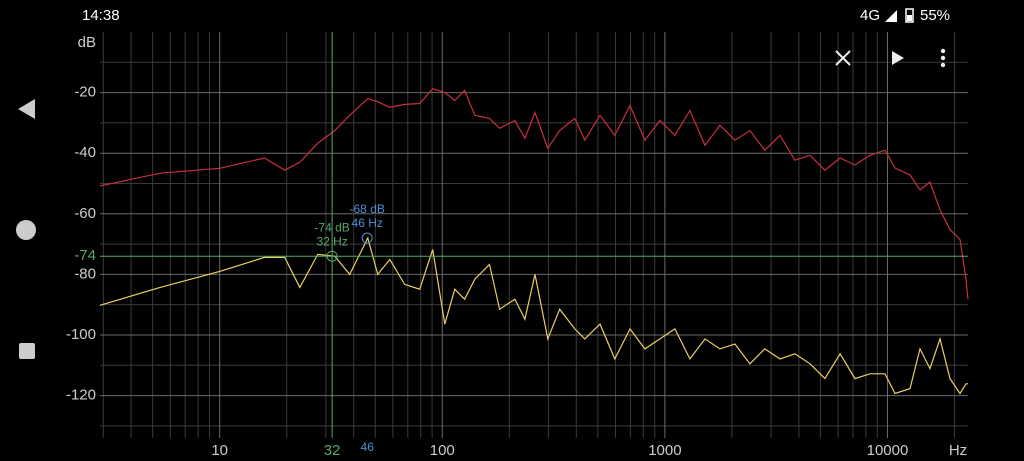 The width and height of the screenshot is (1024, 461). I want to click on x-tick-label: 10000, so click(888, 450).